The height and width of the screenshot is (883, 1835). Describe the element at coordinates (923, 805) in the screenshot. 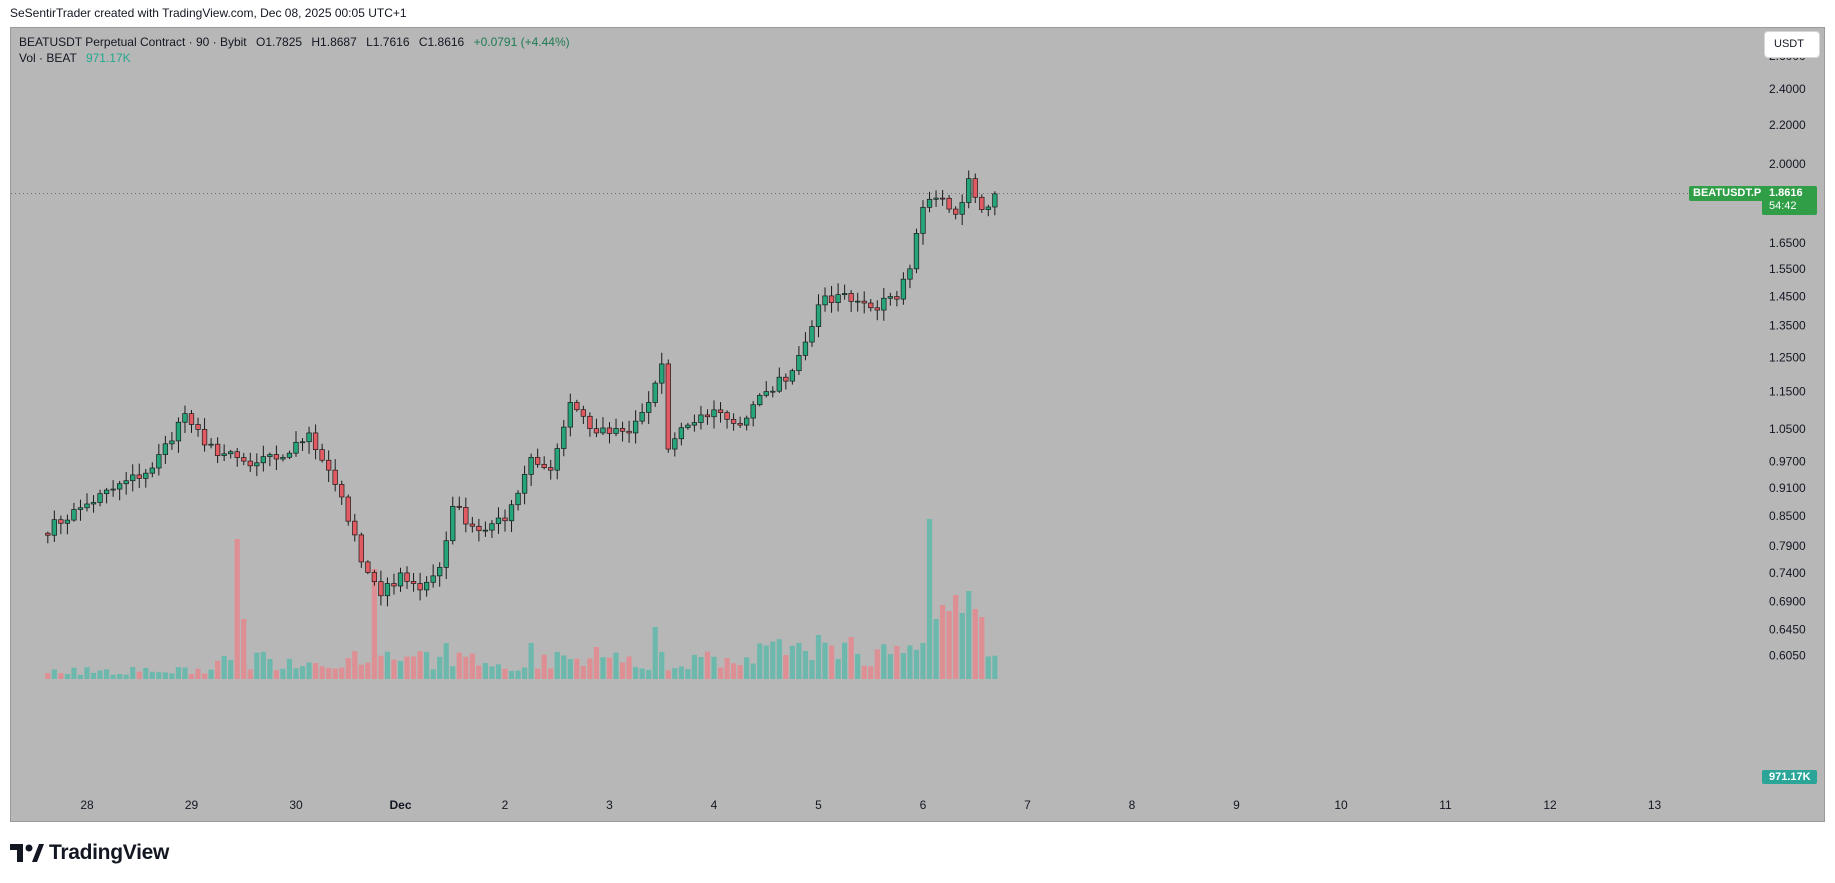

I see `time-tick-label: 6` at that location.